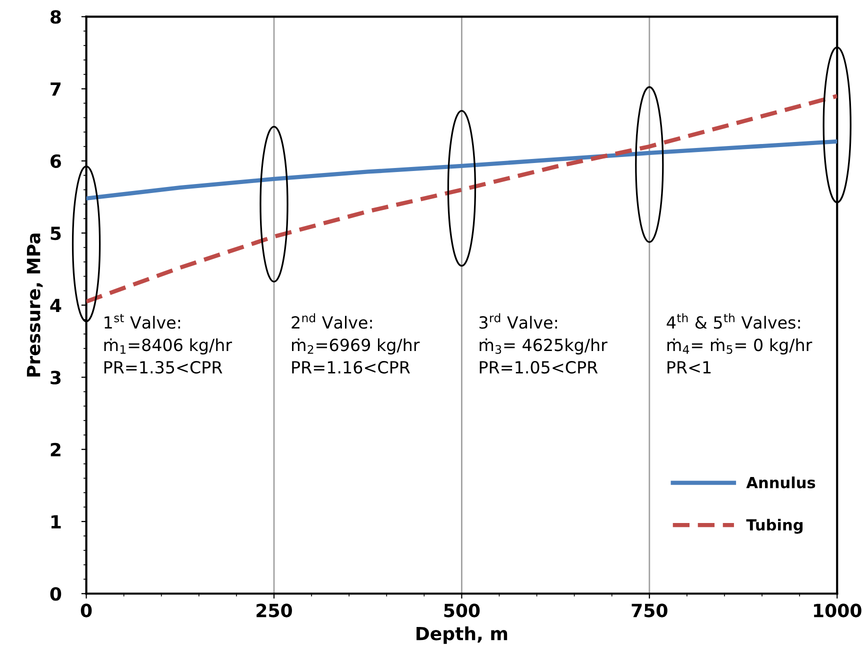  Describe the element at coordinates (332, 321) in the screenshot. I see `annotation: 2$^{nd}$ Valve:` at that location.